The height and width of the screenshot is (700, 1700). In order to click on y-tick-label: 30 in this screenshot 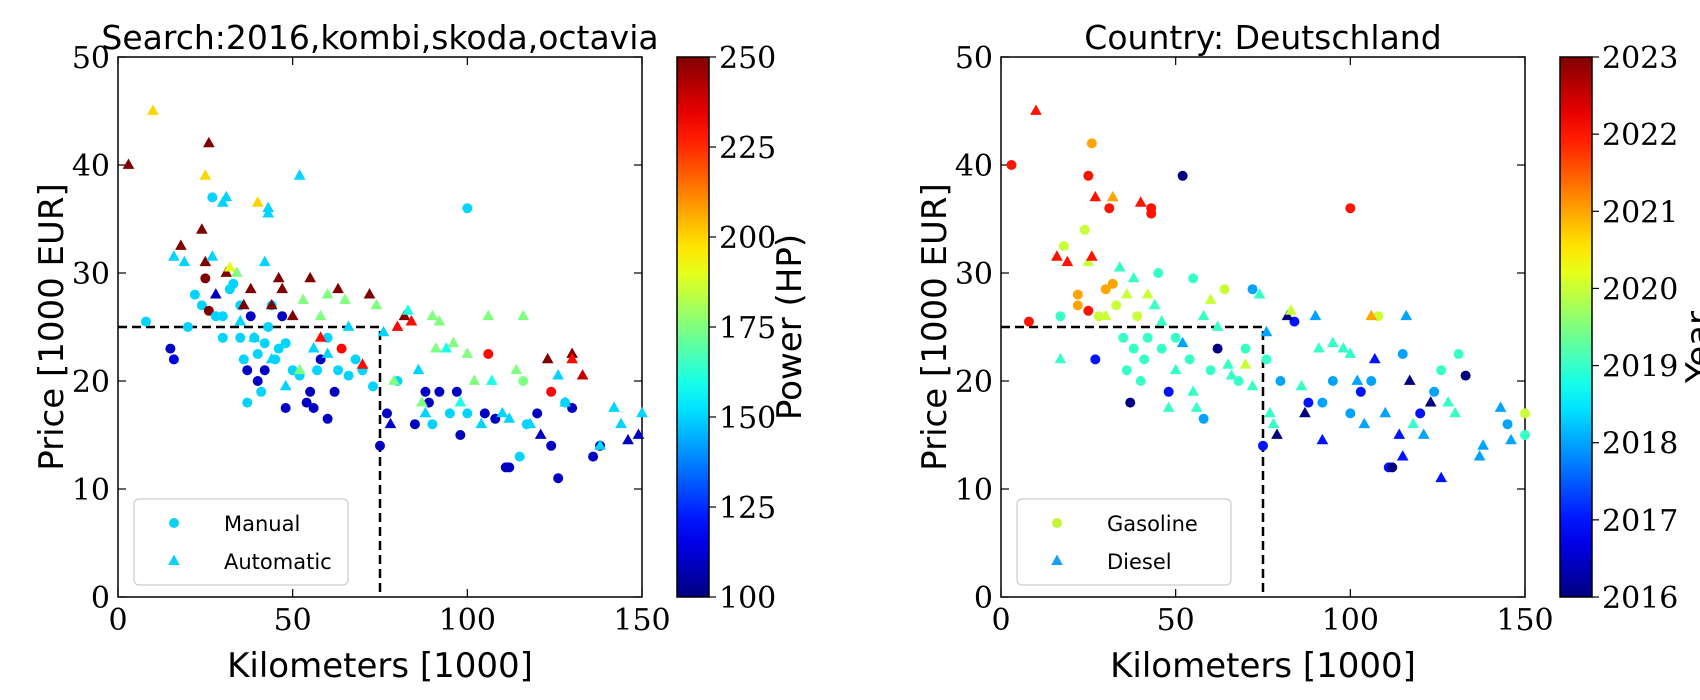, I will do `click(91, 274)`.